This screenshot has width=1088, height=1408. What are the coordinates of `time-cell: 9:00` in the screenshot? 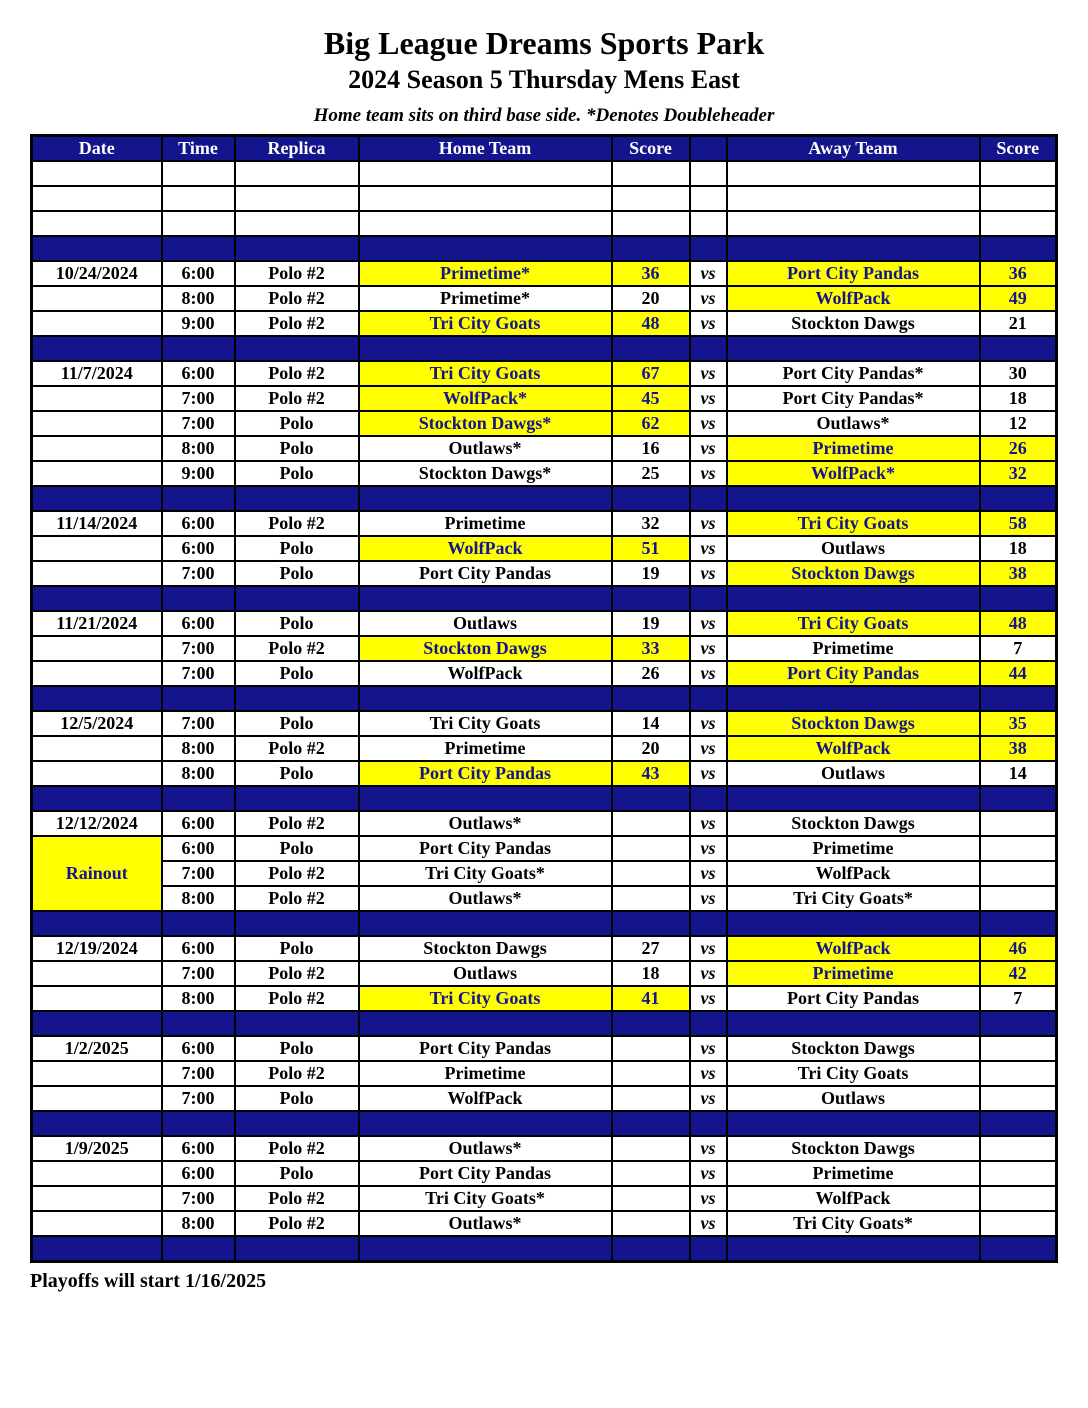 It's located at (198, 323).